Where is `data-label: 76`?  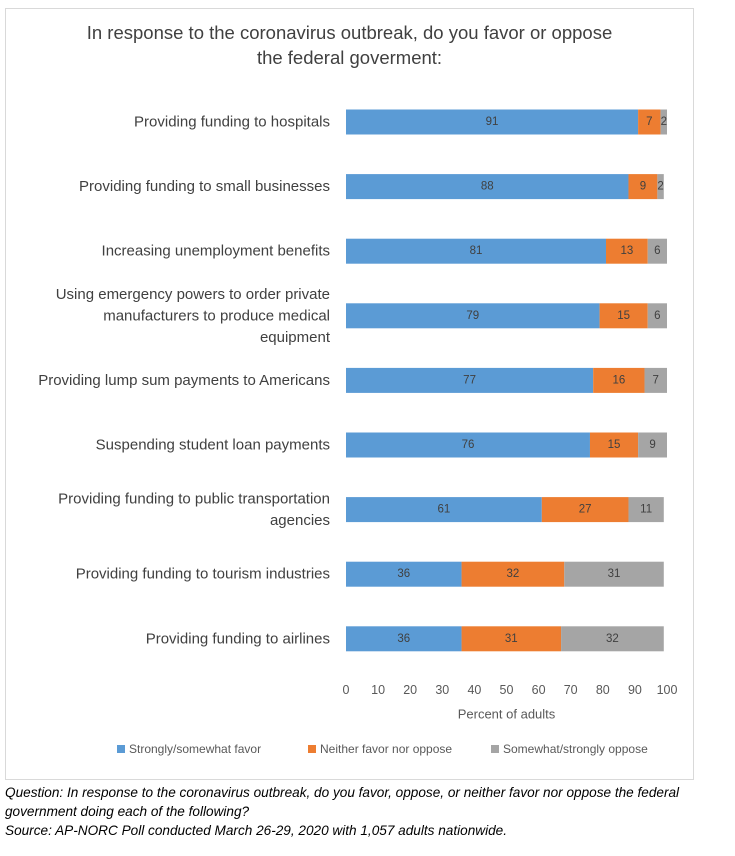
data-label: 76 is located at coordinates (468, 445).